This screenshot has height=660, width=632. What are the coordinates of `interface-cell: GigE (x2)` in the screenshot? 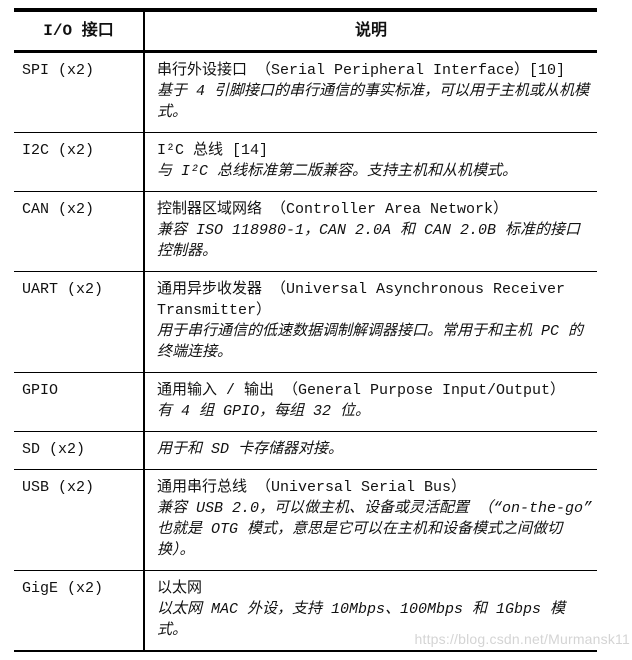 It's located at (79, 610).